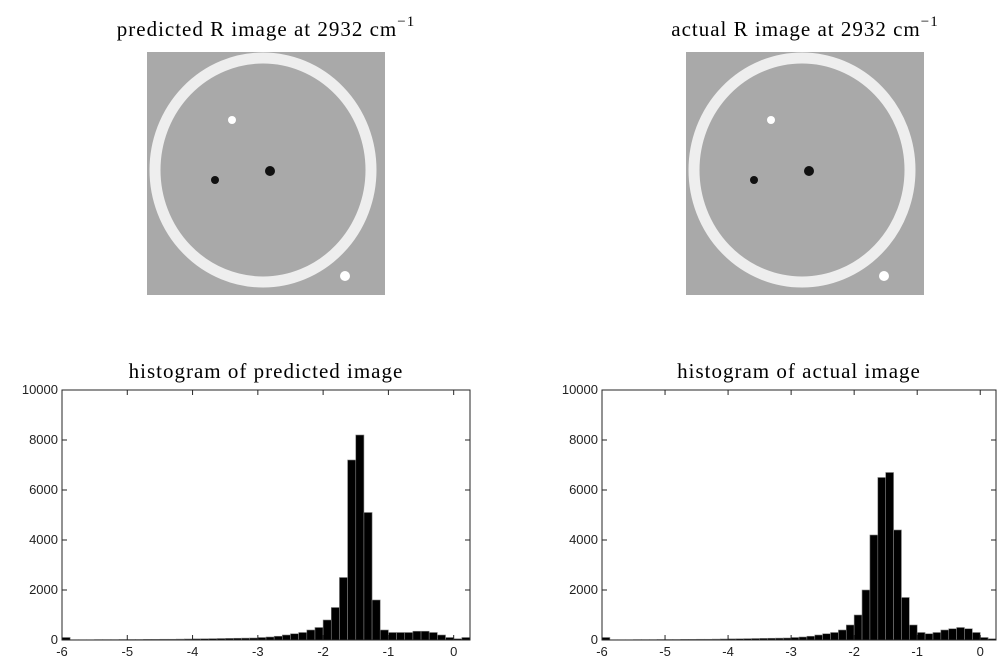 The image size is (1003, 661). I want to click on title-text: actual R image at 2932 cm, so click(796, 29).